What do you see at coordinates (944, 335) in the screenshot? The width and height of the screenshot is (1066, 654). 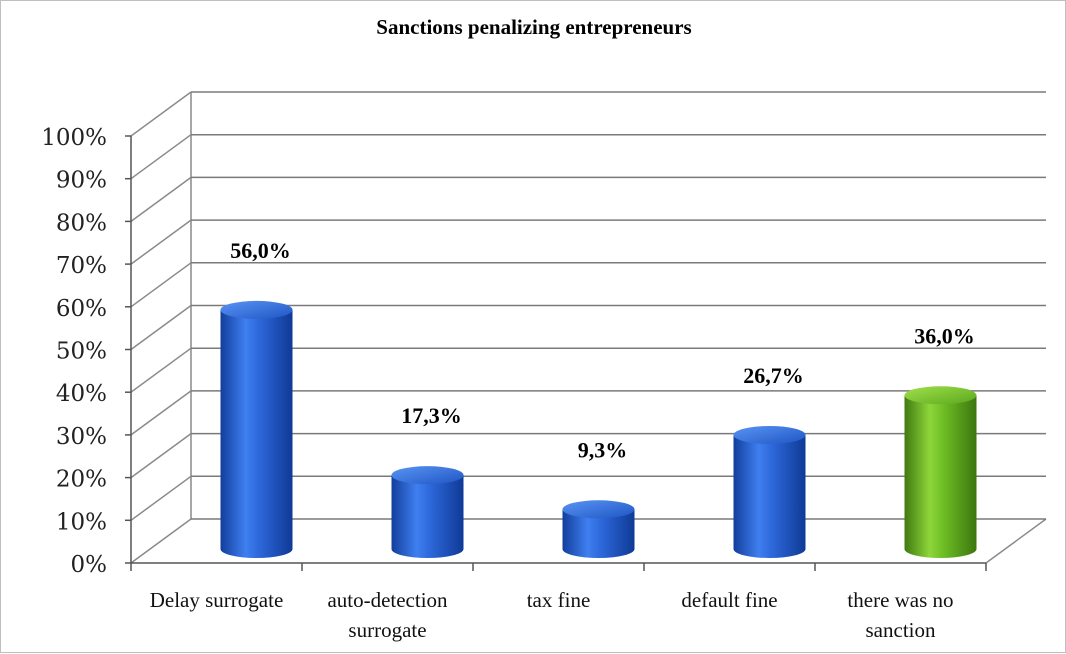 I see `data-label: 36,0%` at bounding box center [944, 335].